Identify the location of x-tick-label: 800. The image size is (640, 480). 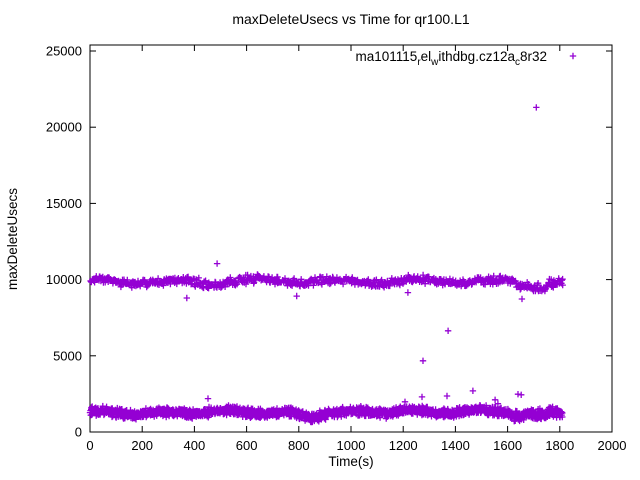
(299, 445).